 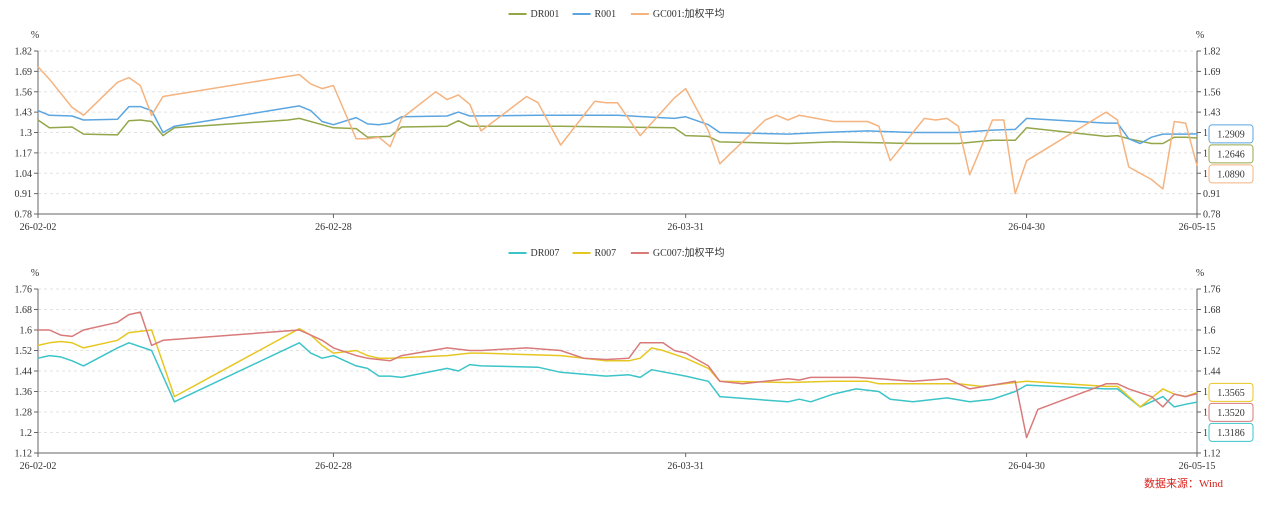 What do you see at coordinates (1200, 273) in the screenshot?
I see `chart2-unit-label-right: %` at bounding box center [1200, 273].